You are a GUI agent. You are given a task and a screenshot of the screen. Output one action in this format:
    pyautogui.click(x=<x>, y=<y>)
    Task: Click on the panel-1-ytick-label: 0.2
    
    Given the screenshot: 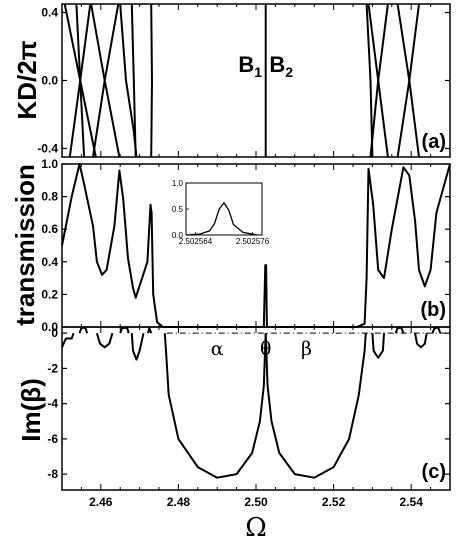 What is the action you would take?
    pyautogui.click(x=49, y=294)
    